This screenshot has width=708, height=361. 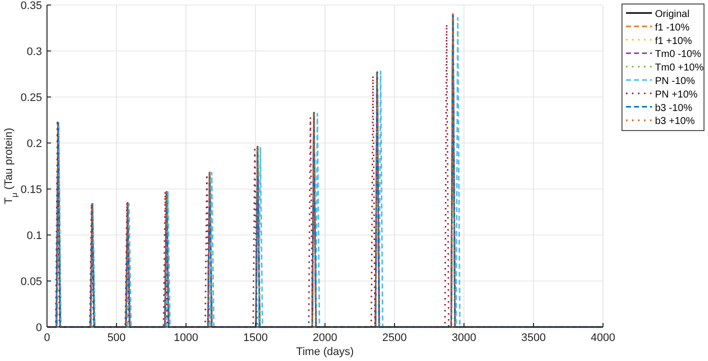 What do you see at coordinates (394, 338) in the screenshot?
I see `x-tick-label: 2500` at bounding box center [394, 338].